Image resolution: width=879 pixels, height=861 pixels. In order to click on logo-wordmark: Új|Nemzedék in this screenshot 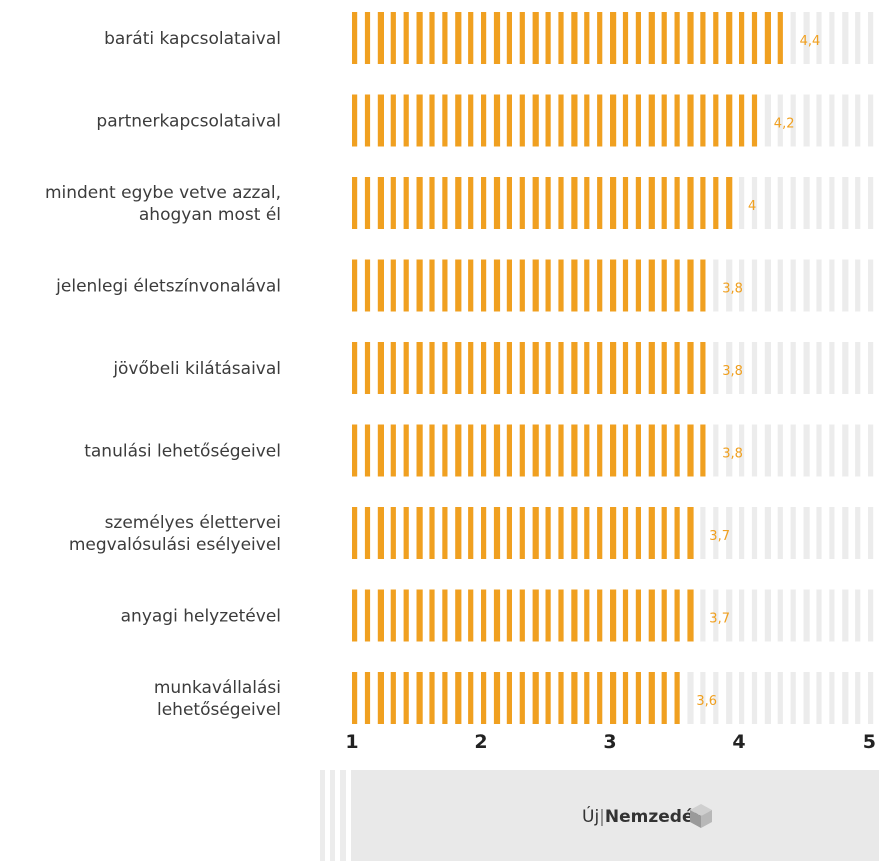, I will do `click(644, 816)`.